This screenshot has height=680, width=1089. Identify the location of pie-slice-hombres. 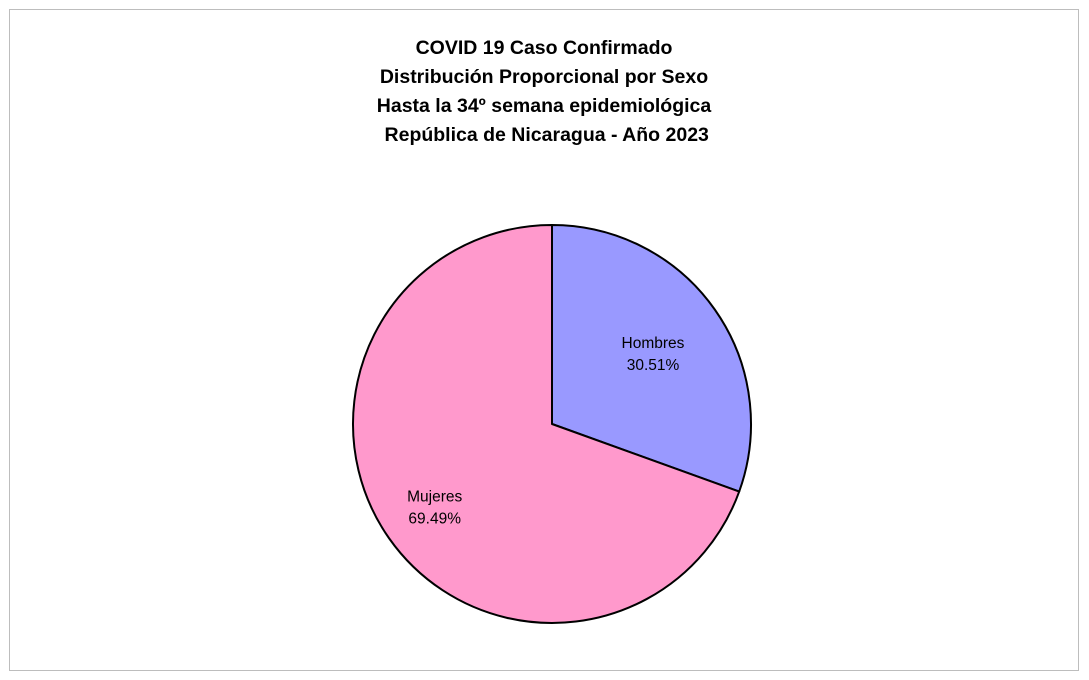
(651, 358).